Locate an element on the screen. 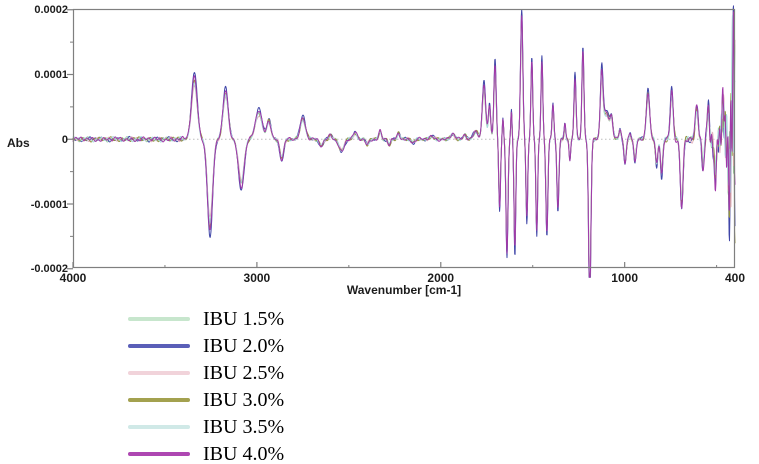  y-tick-label: -0.0001 is located at coordinates (49, 204).